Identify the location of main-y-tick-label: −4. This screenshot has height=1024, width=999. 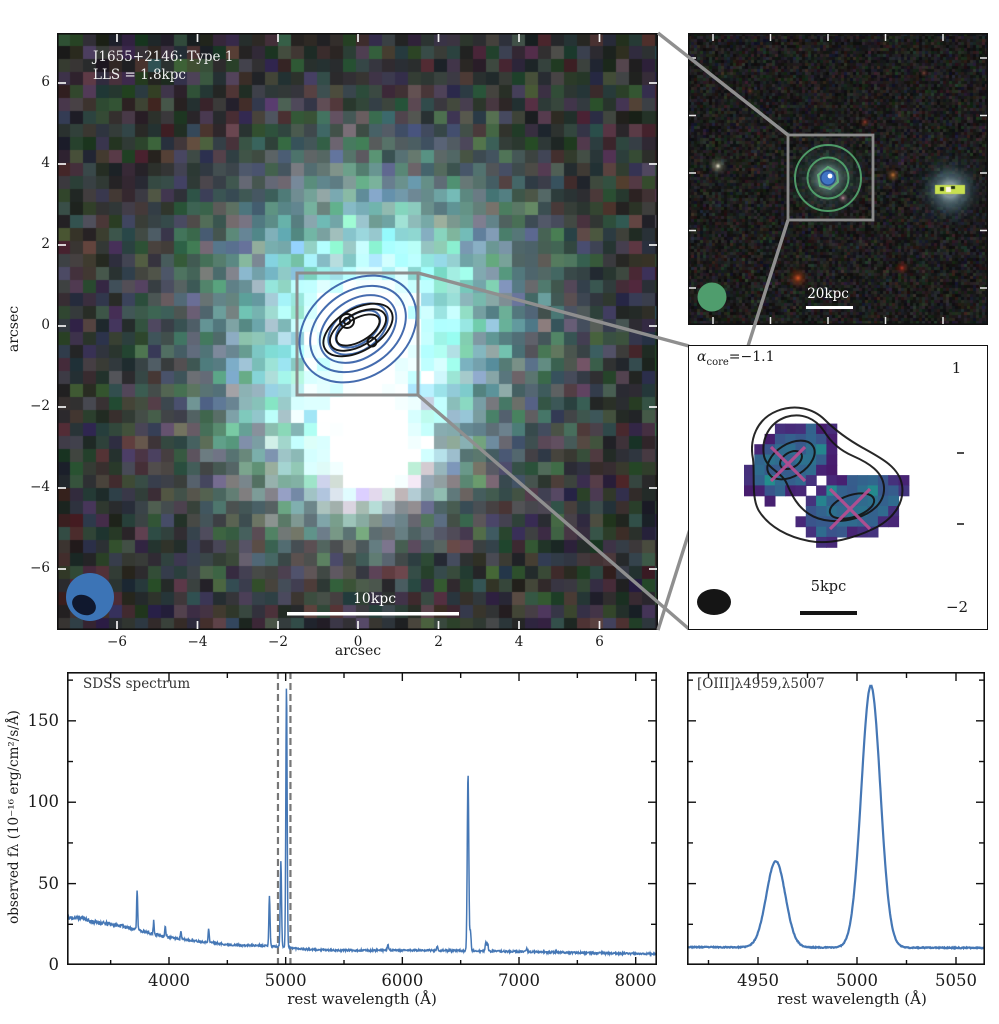
(40, 487).